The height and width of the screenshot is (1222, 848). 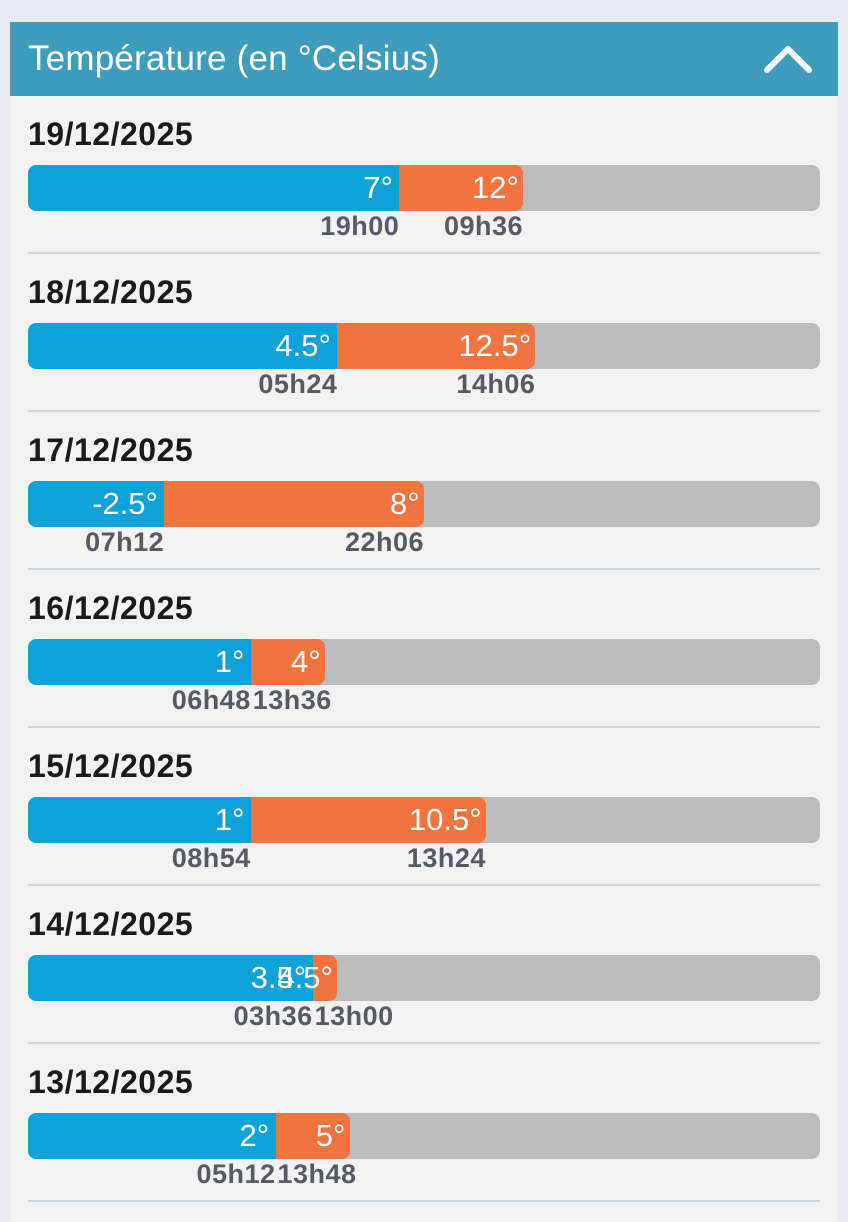 What do you see at coordinates (273, 1016) in the screenshot?
I see `min-temperature-time: 03h36` at bounding box center [273, 1016].